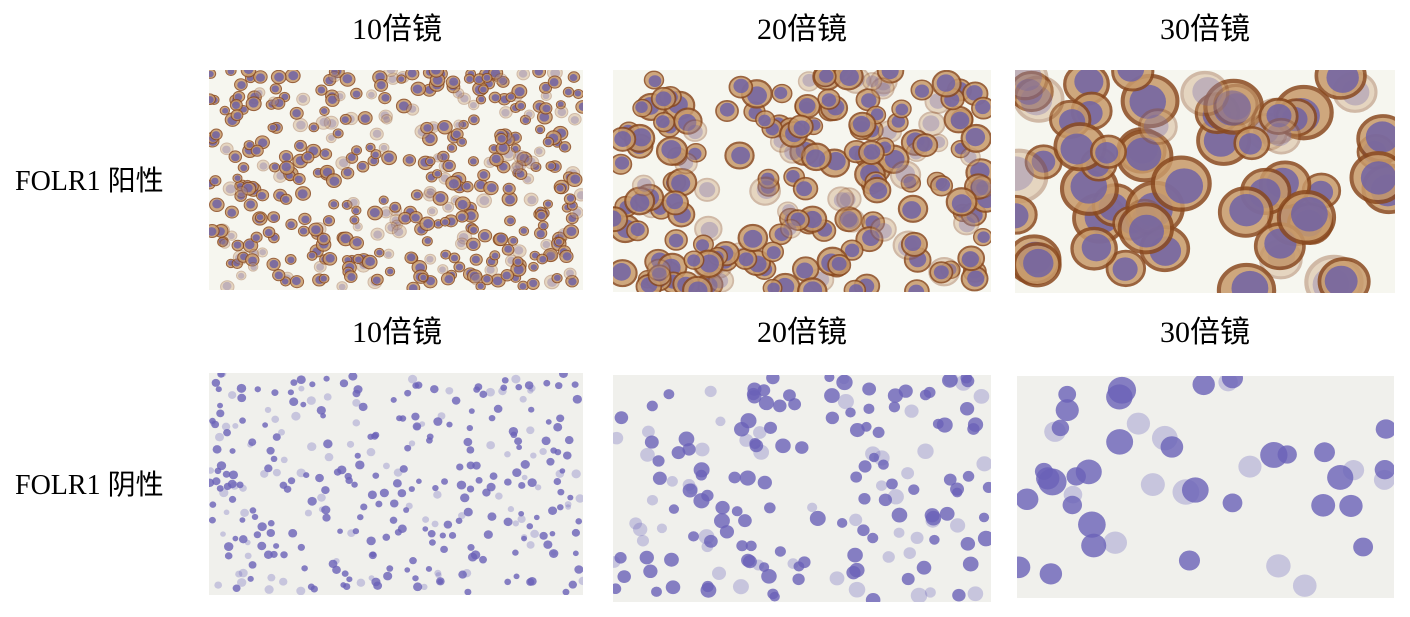 This screenshot has height=617, width=1410. I want to click on micrograph-positive-20x, so click(802, 181).